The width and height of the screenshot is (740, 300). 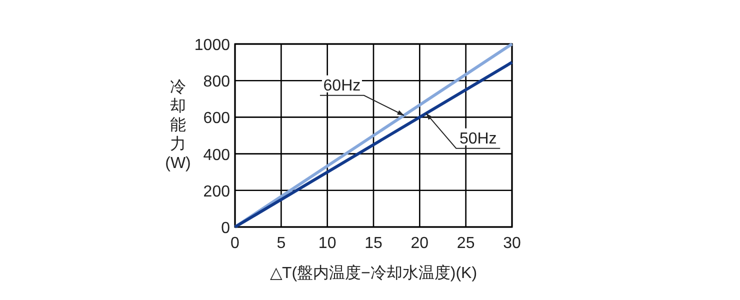 What do you see at coordinates (465, 243) in the screenshot?
I see `x-tick-label: 25` at bounding box center [465, 243].